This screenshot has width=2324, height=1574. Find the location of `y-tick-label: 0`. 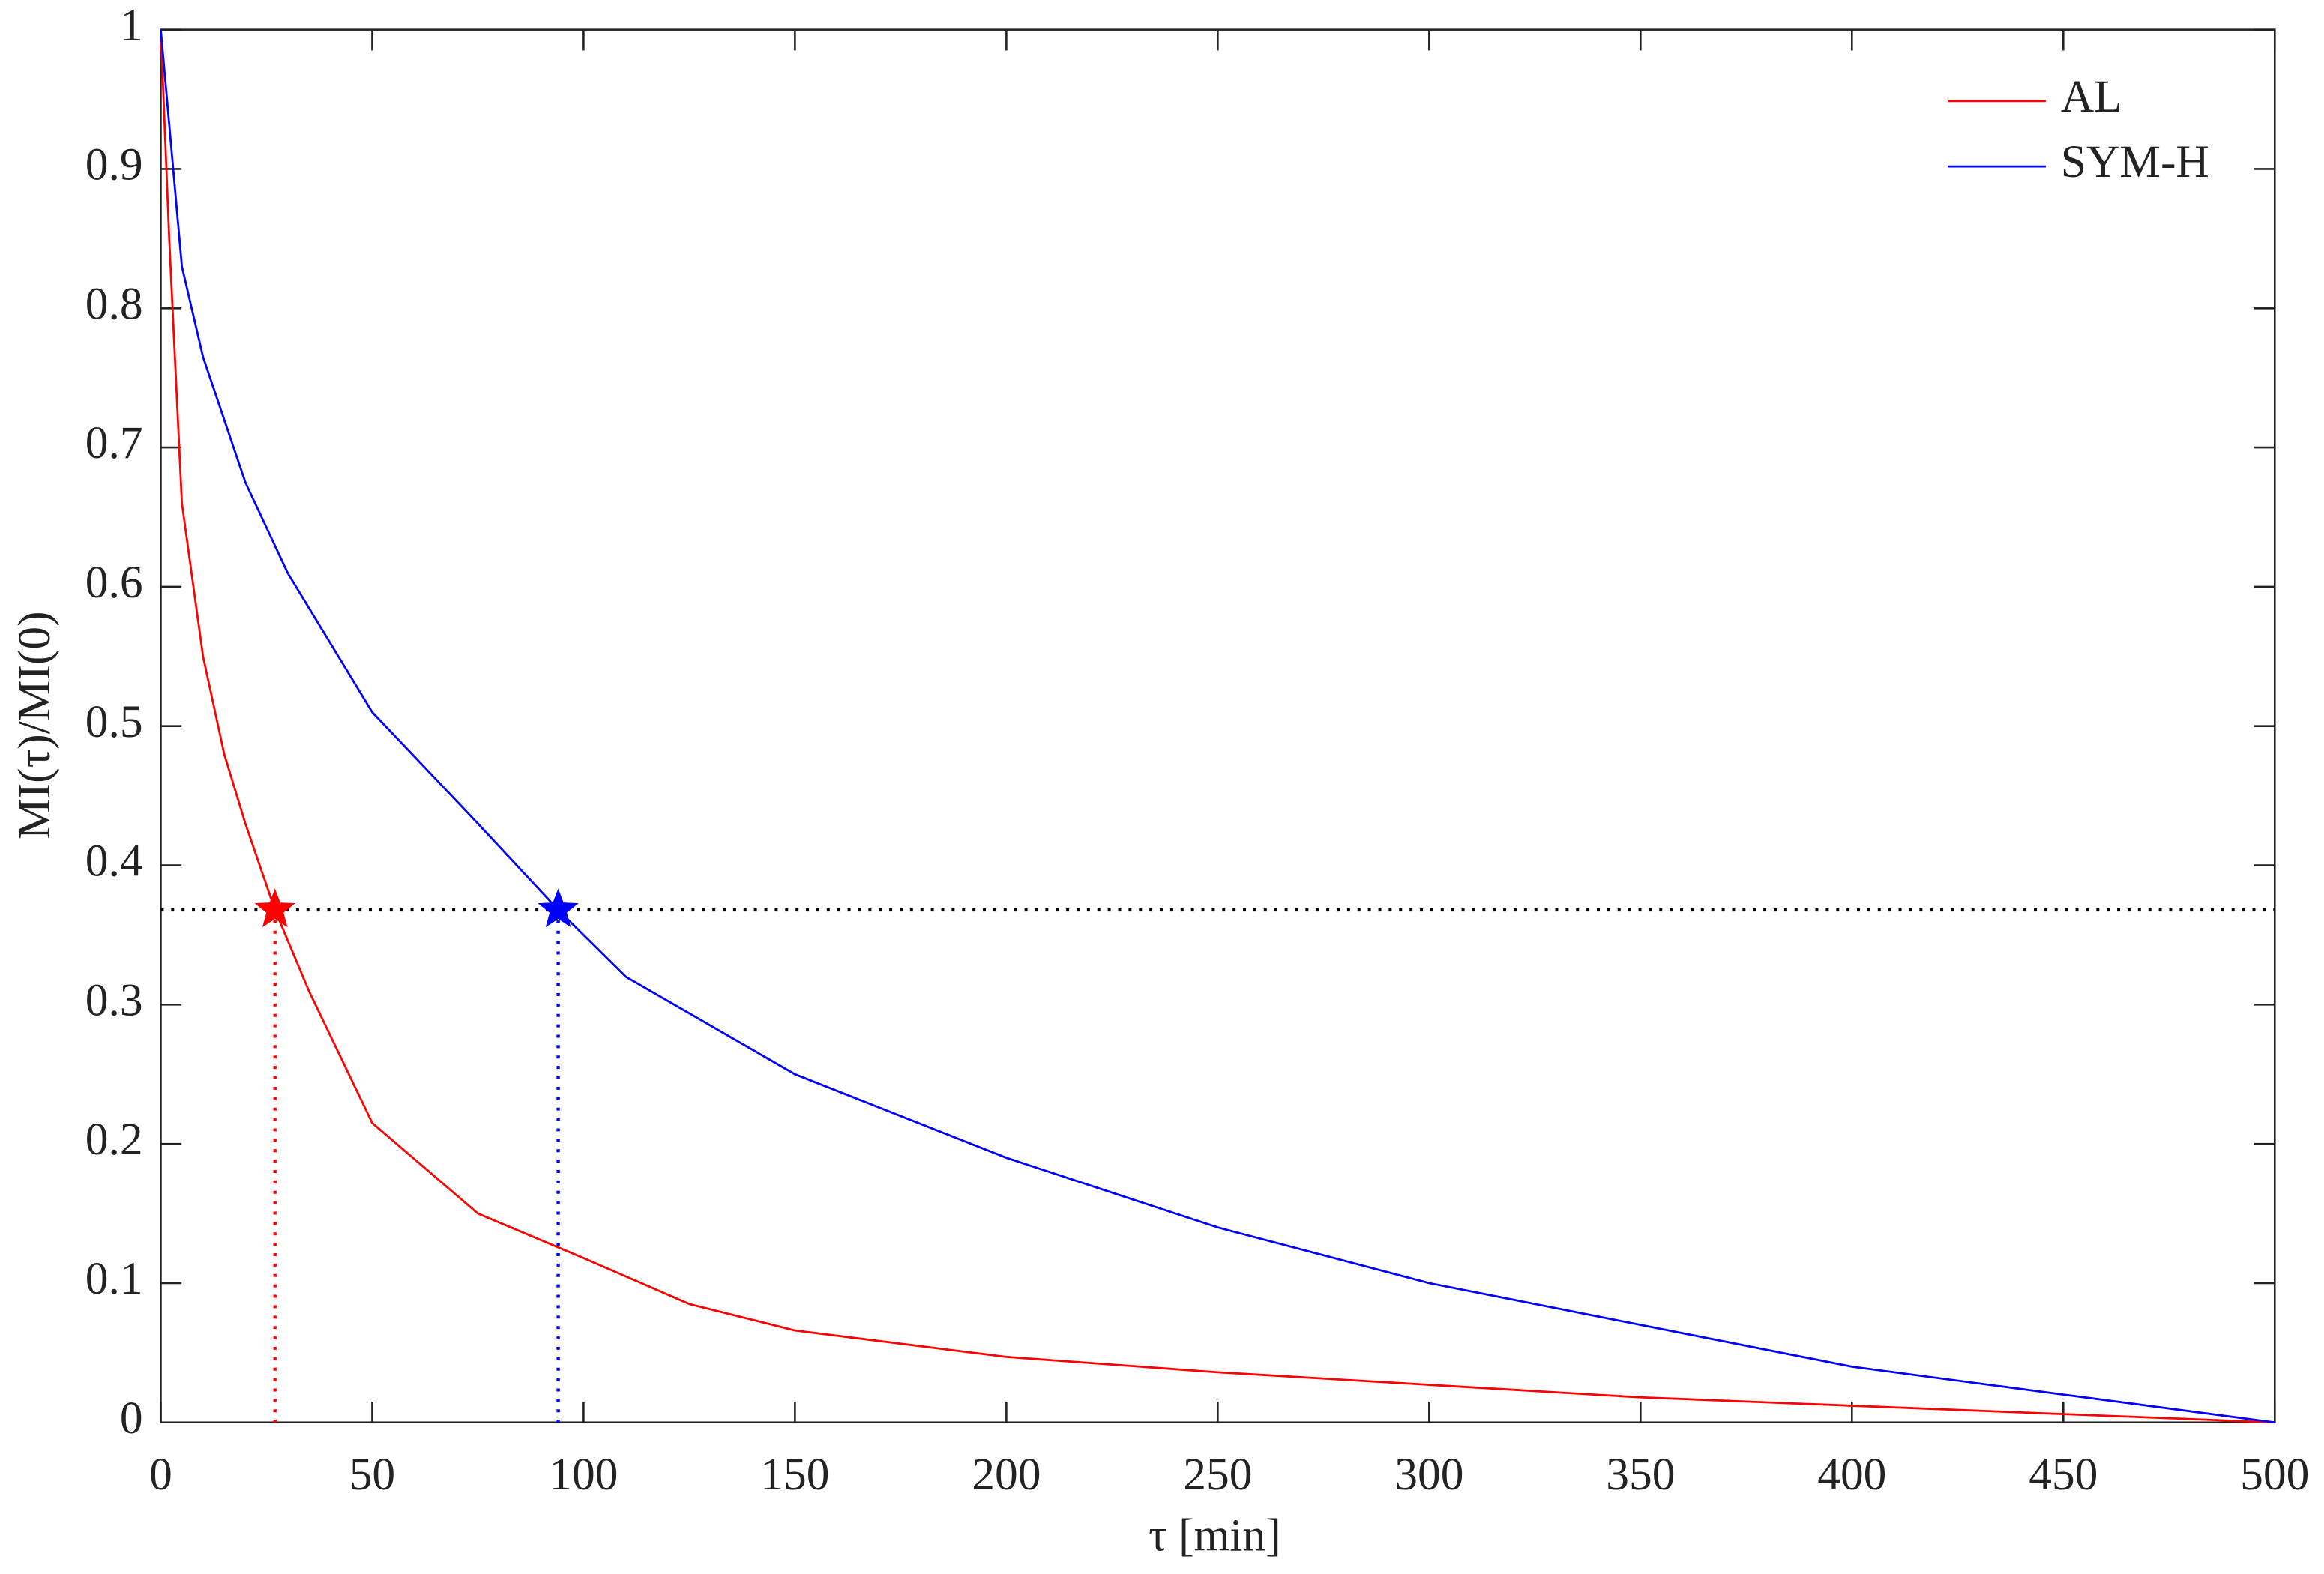

y-tick-label: 0 is located at coordinates (131, 1418).